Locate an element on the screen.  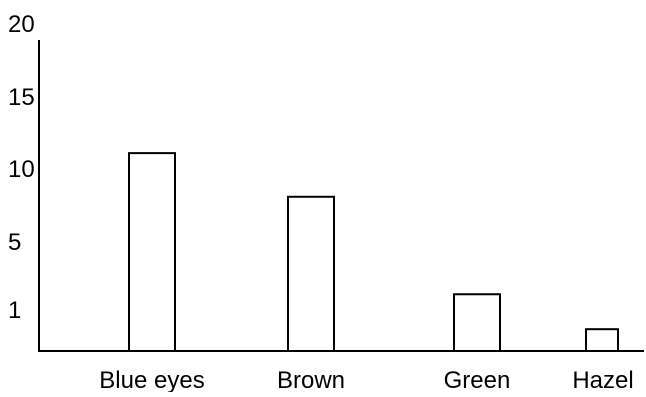
x-category-label: Green is located at coordinates (477, 379).